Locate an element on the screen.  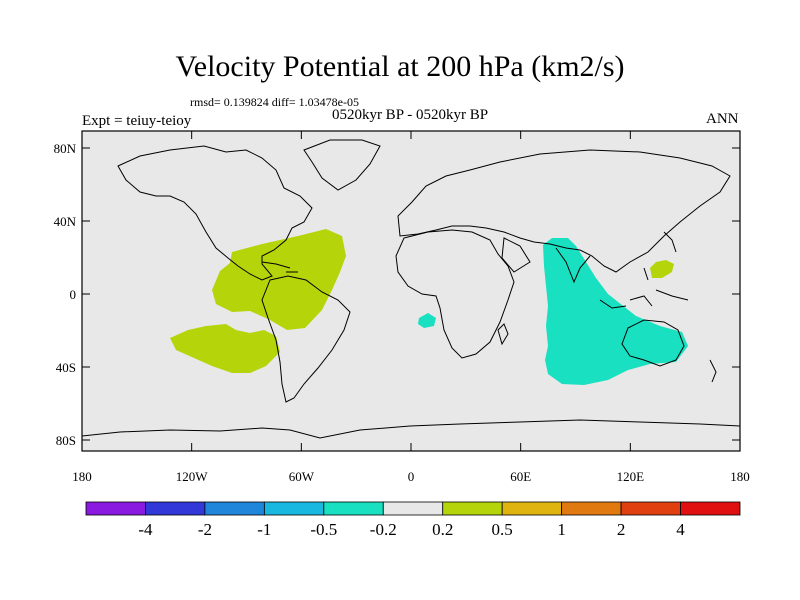
season-label: ANN is located at coordinates (722, 119).